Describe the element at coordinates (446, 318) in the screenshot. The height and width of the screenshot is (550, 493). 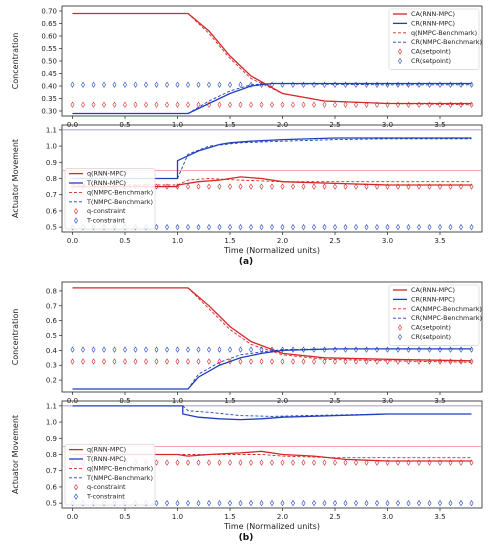
I see `legend-entry: CR(NMPC-Benchmark)` at that location.